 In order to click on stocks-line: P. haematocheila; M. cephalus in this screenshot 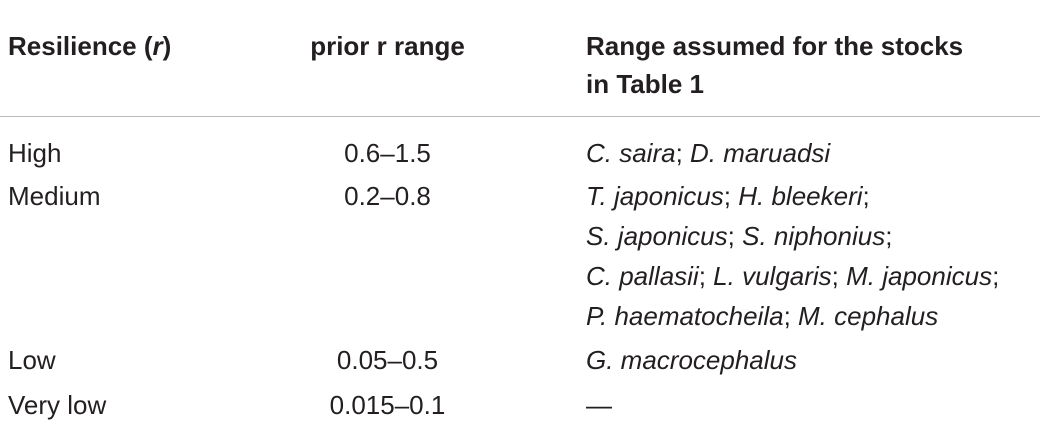, I will do `click(811, 316)`.